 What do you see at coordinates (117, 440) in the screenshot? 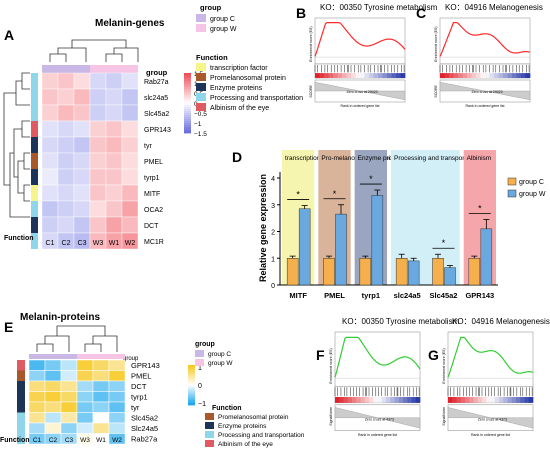
I see `column-label: W2` at bounding box center [117, 440].